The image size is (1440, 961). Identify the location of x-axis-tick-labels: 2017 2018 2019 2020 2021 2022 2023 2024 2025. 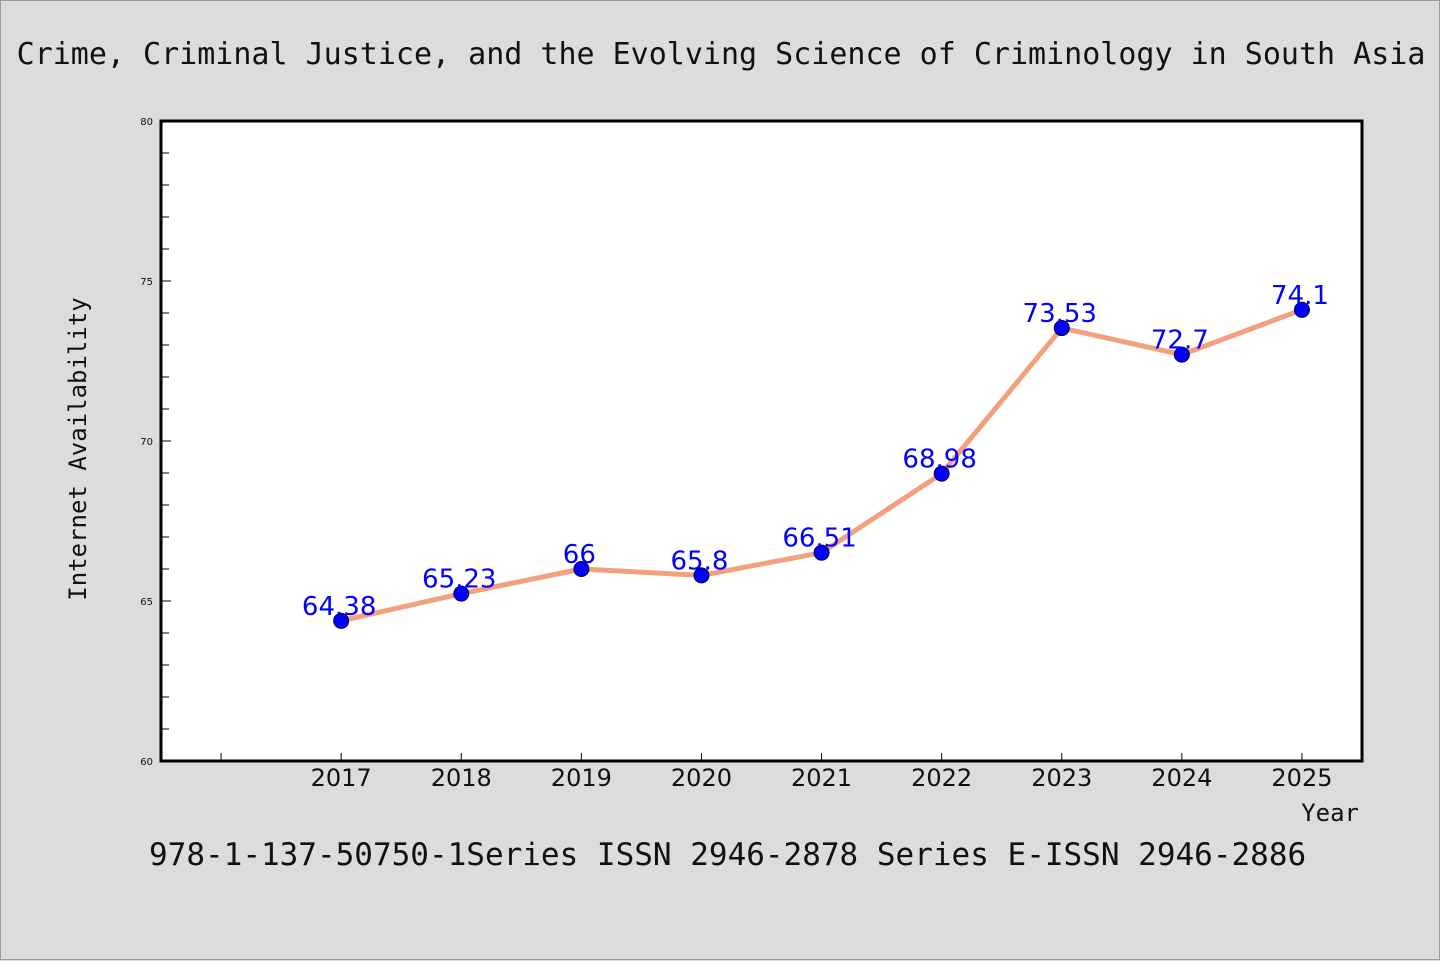
(822, 778).